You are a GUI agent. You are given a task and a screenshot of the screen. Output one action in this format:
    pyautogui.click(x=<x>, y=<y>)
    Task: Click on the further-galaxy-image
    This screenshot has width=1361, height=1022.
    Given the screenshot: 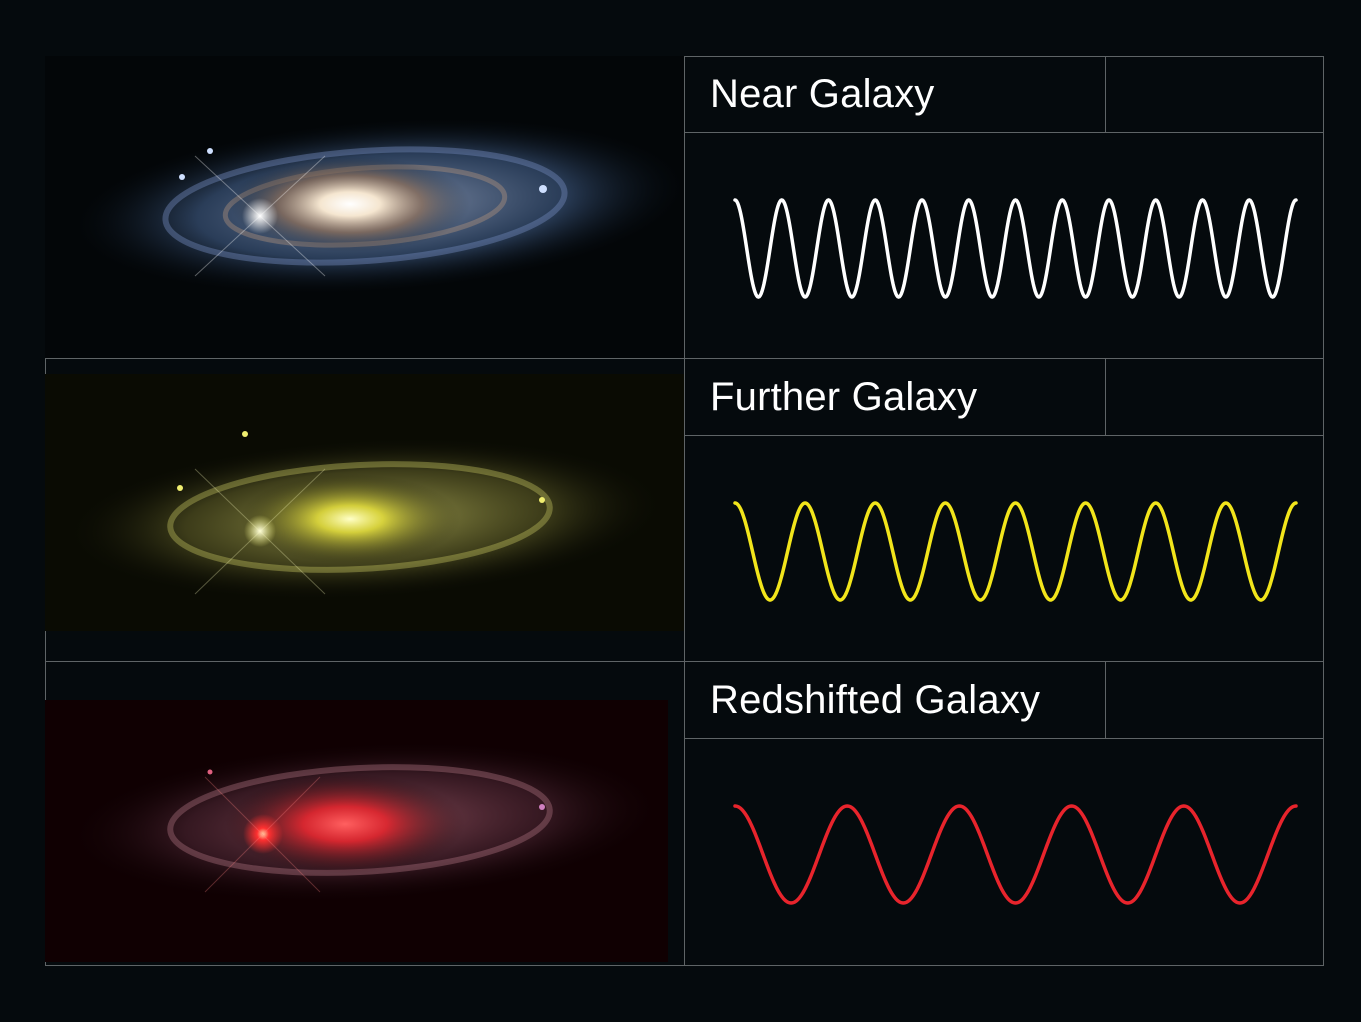 What is the action you would take?
    pyautogui.click(x=364, y=510)
    